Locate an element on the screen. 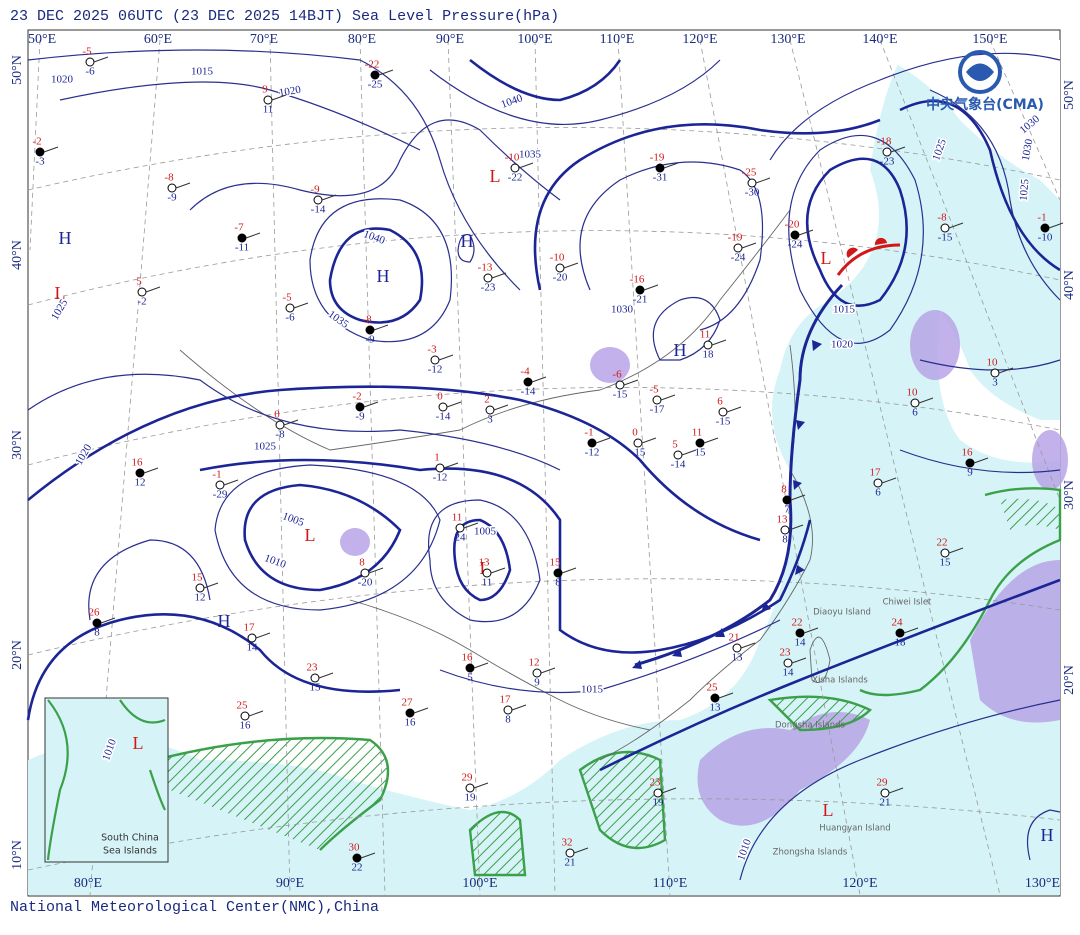 The width and height of the screenshot is (1080, 935). lon-label: 80°E is located at coordinates (88, 883).